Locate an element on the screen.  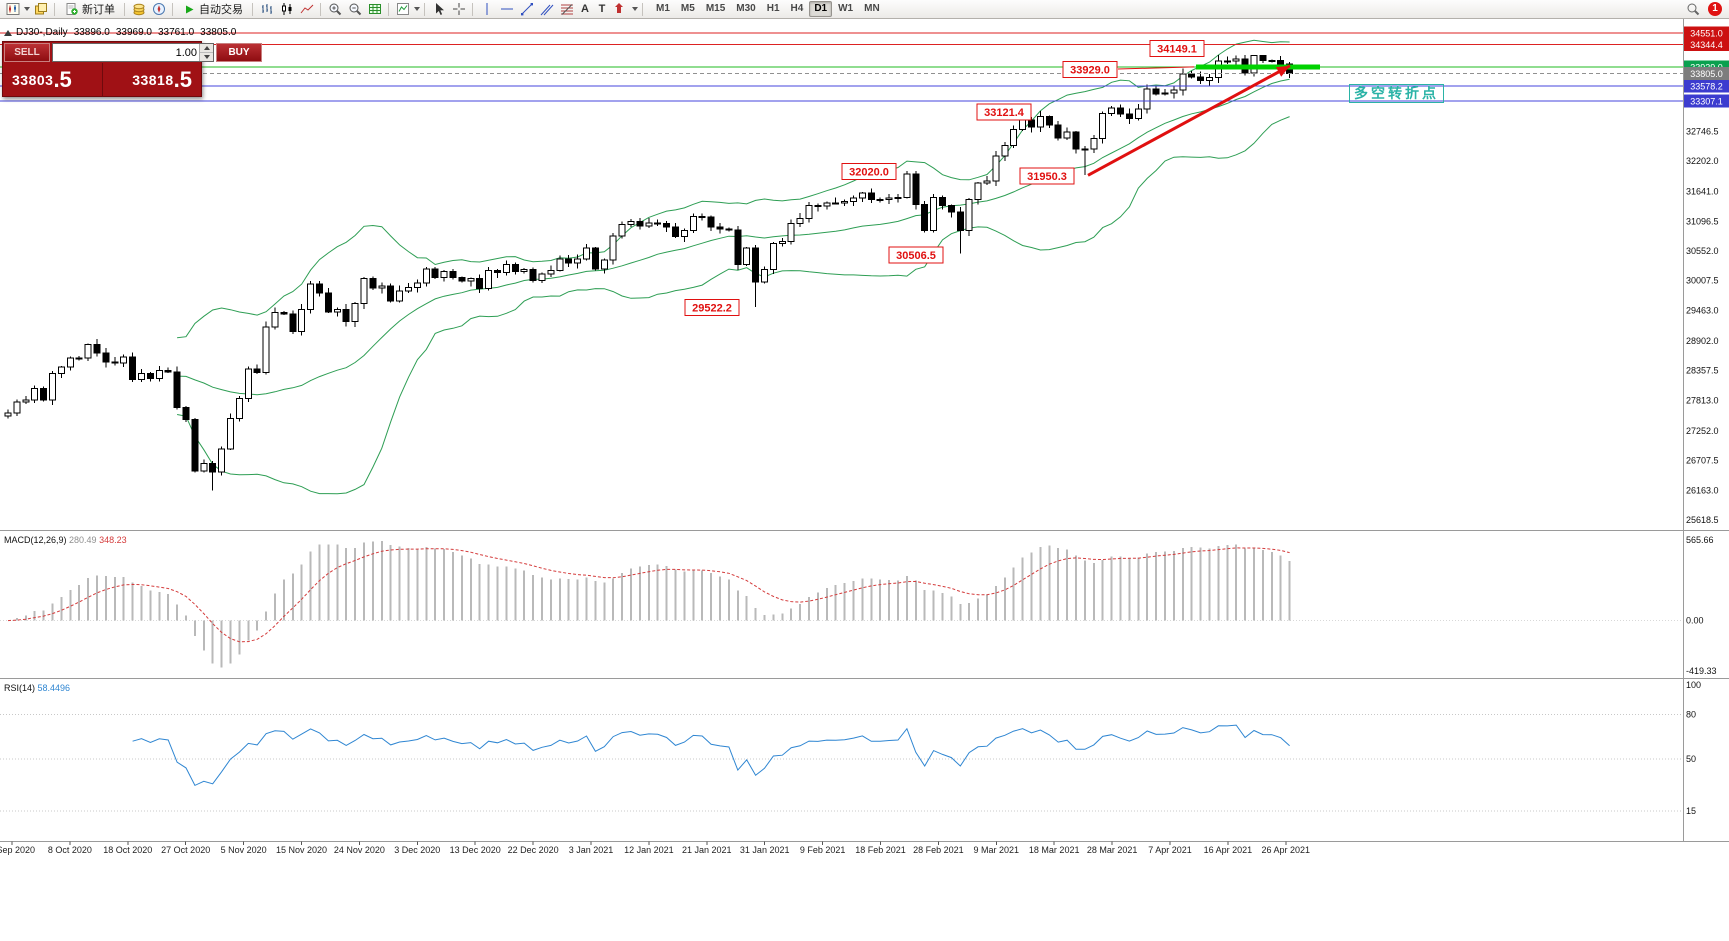
volume-decrease-button is located at coordinates (206, 57).